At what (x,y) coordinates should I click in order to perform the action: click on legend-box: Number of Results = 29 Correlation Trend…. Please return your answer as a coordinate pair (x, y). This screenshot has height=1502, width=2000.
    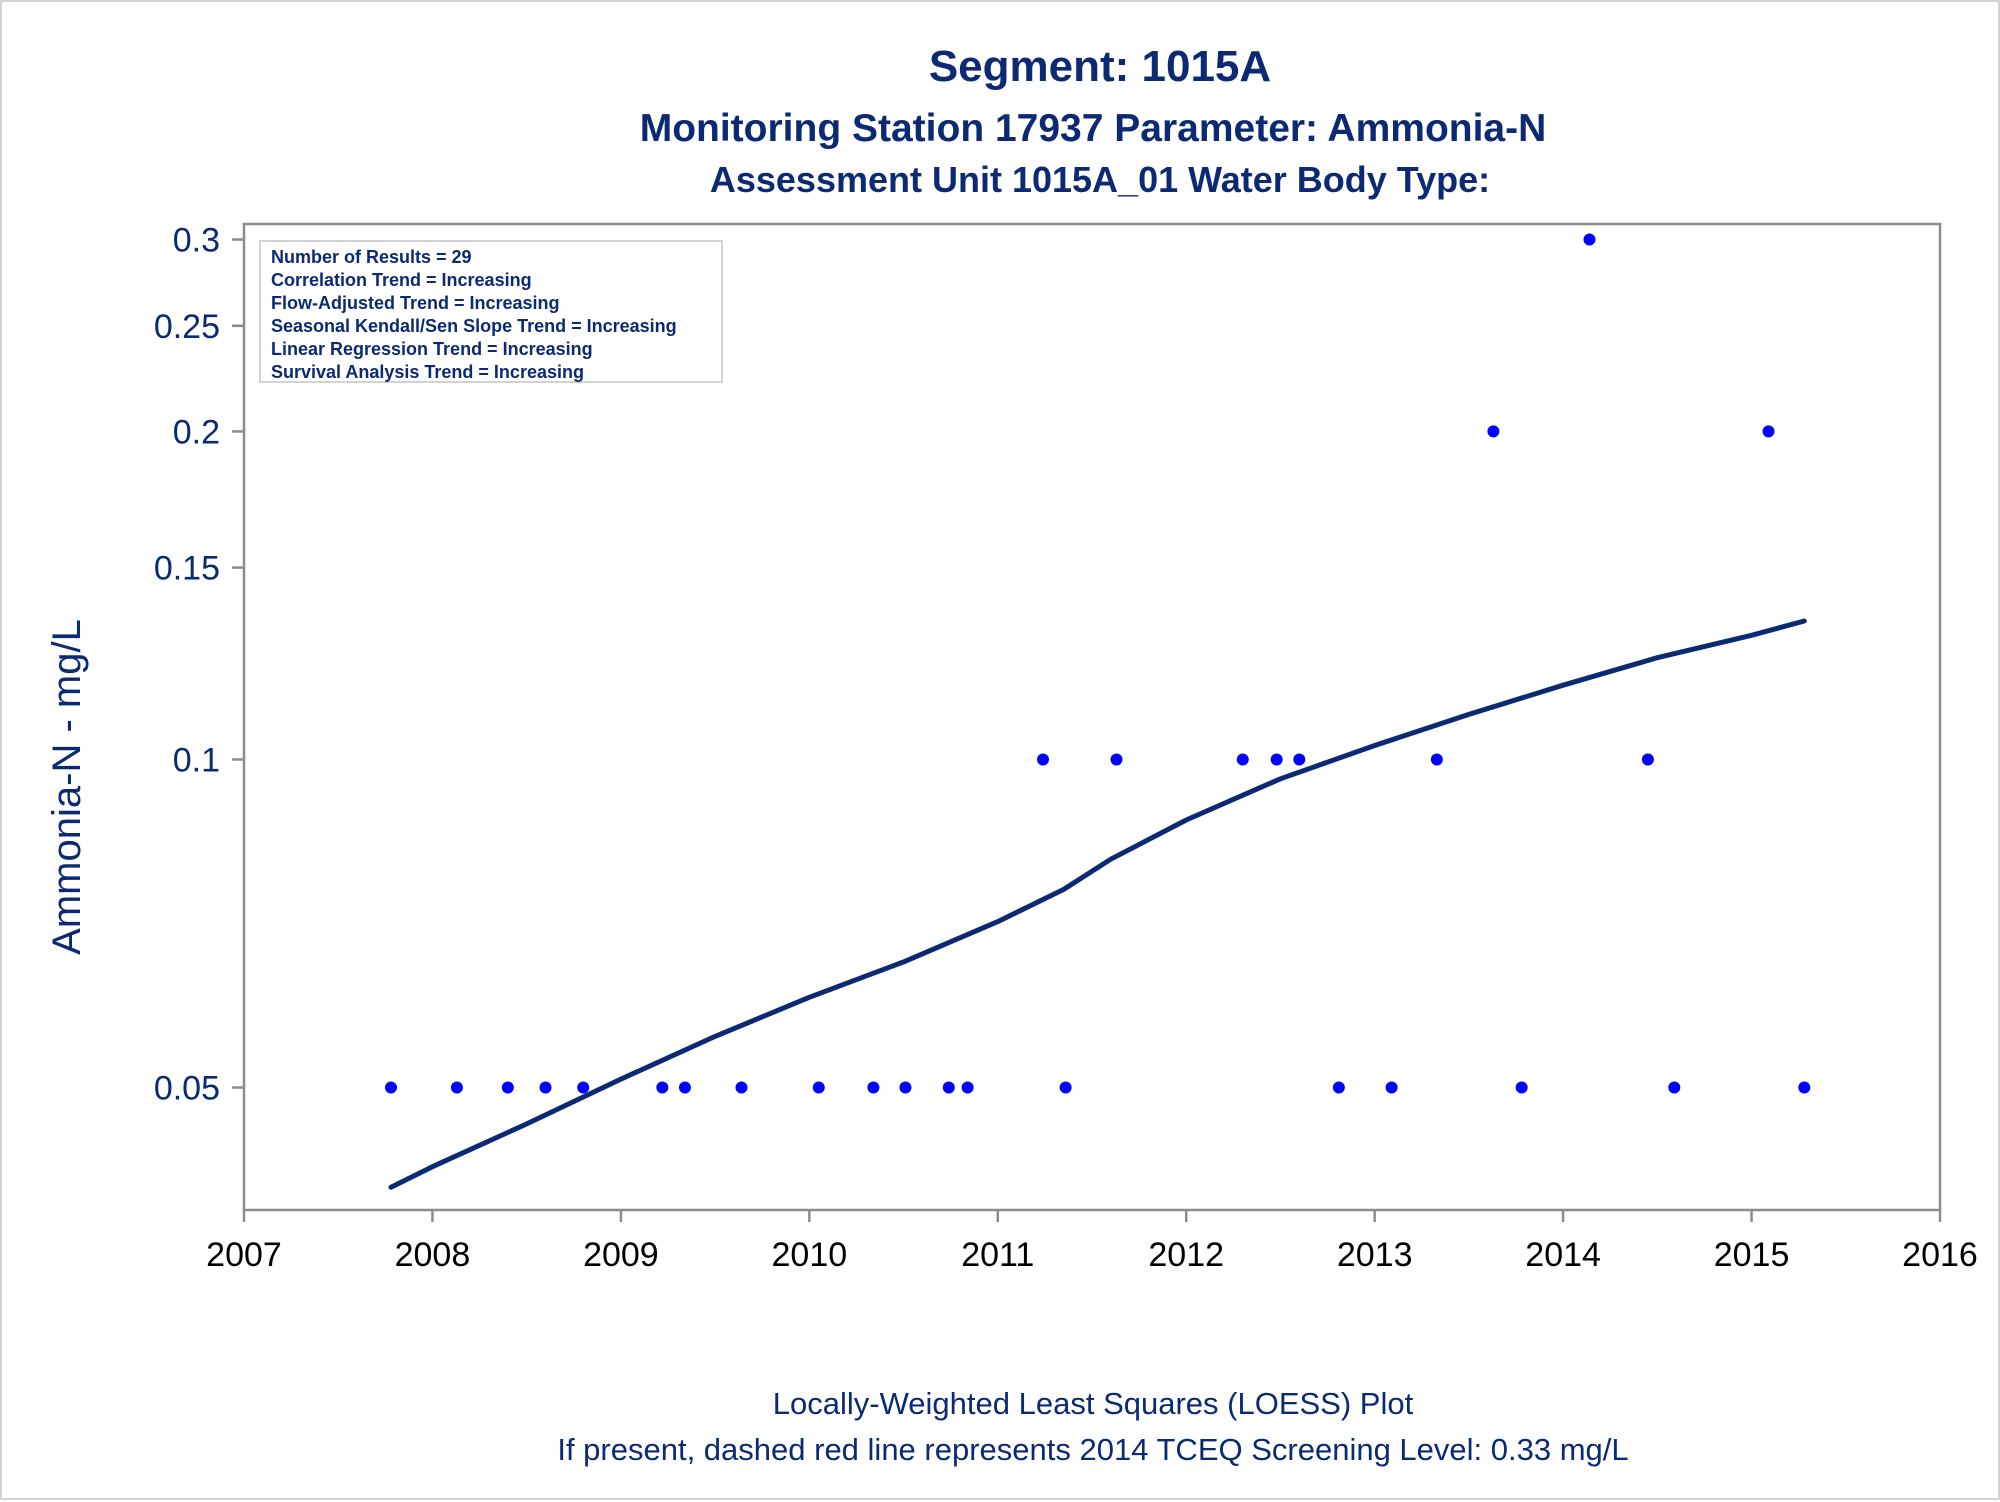
    Looking at the image, I should click on (491, 311).